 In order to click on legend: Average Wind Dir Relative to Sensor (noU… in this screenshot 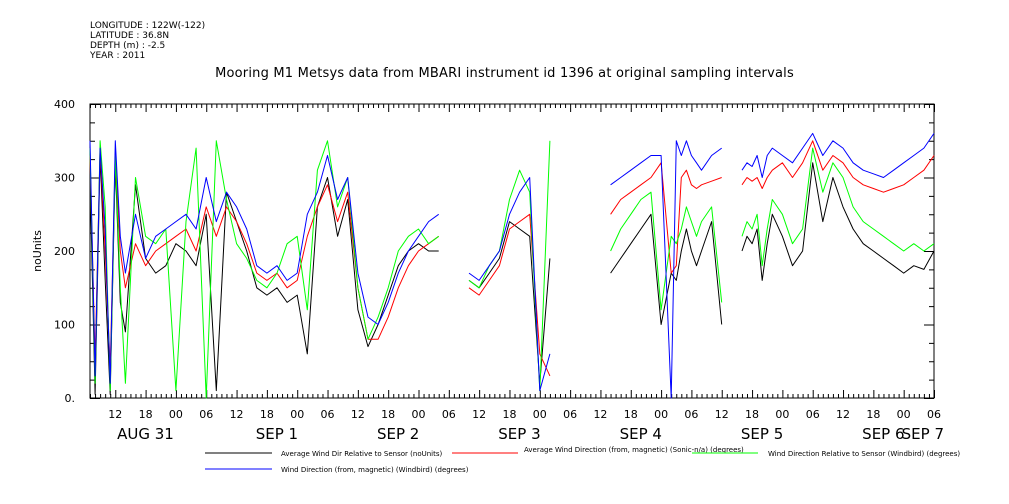, I will do `click(582, 460)`.